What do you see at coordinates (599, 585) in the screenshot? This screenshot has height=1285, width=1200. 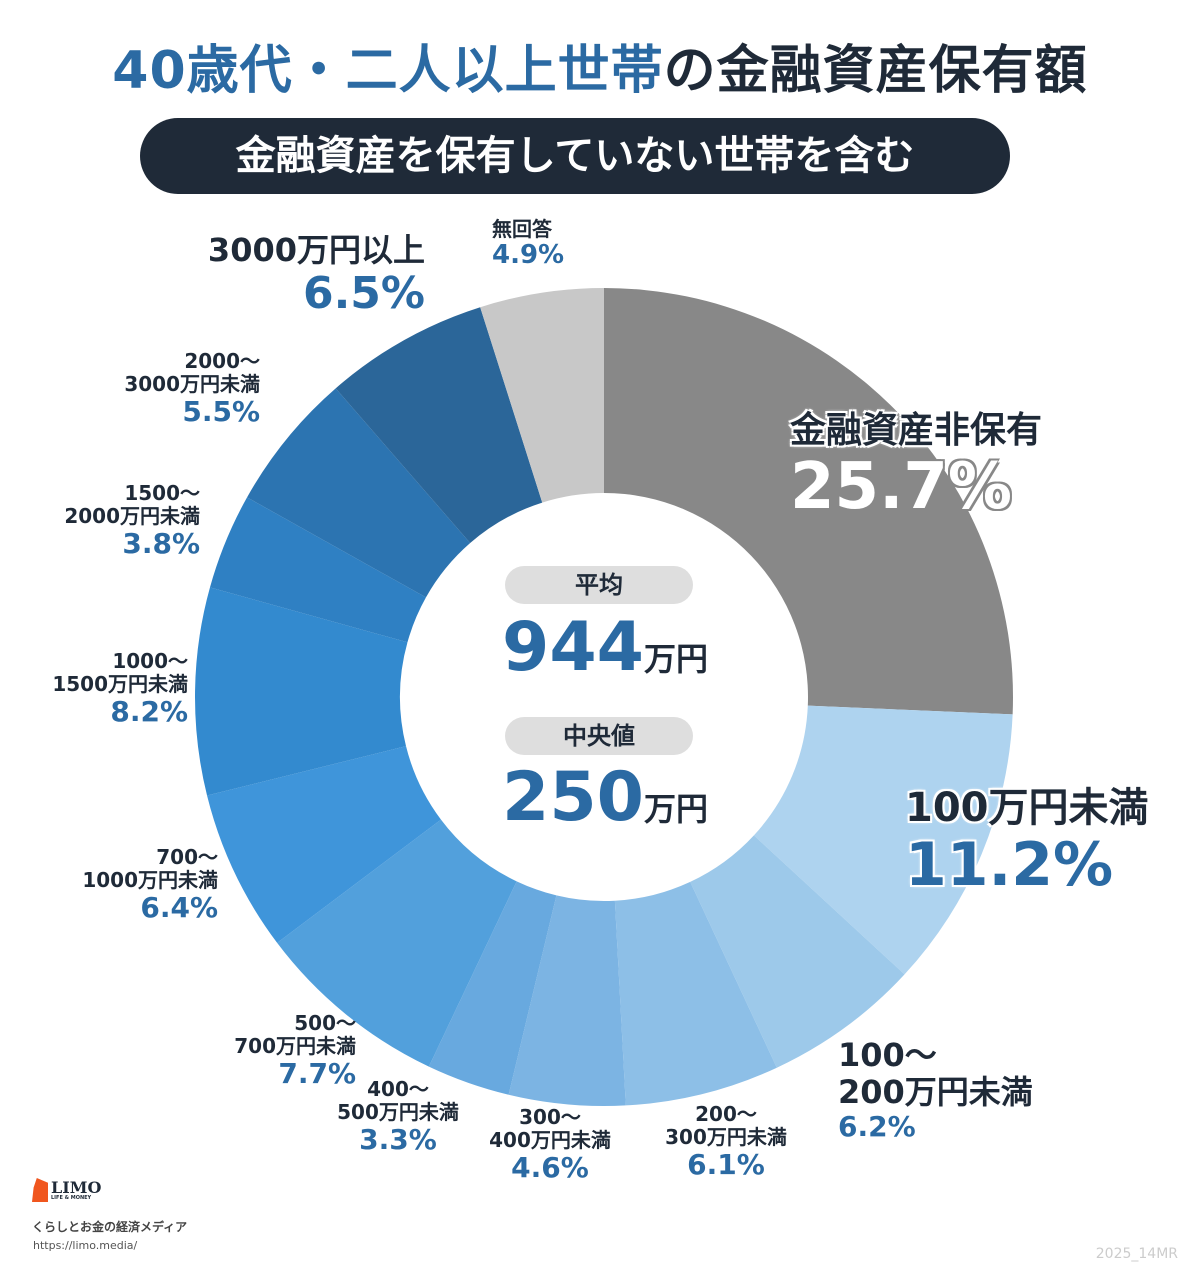 I see `mean-label: 平均` at bounding box center [599, 585].